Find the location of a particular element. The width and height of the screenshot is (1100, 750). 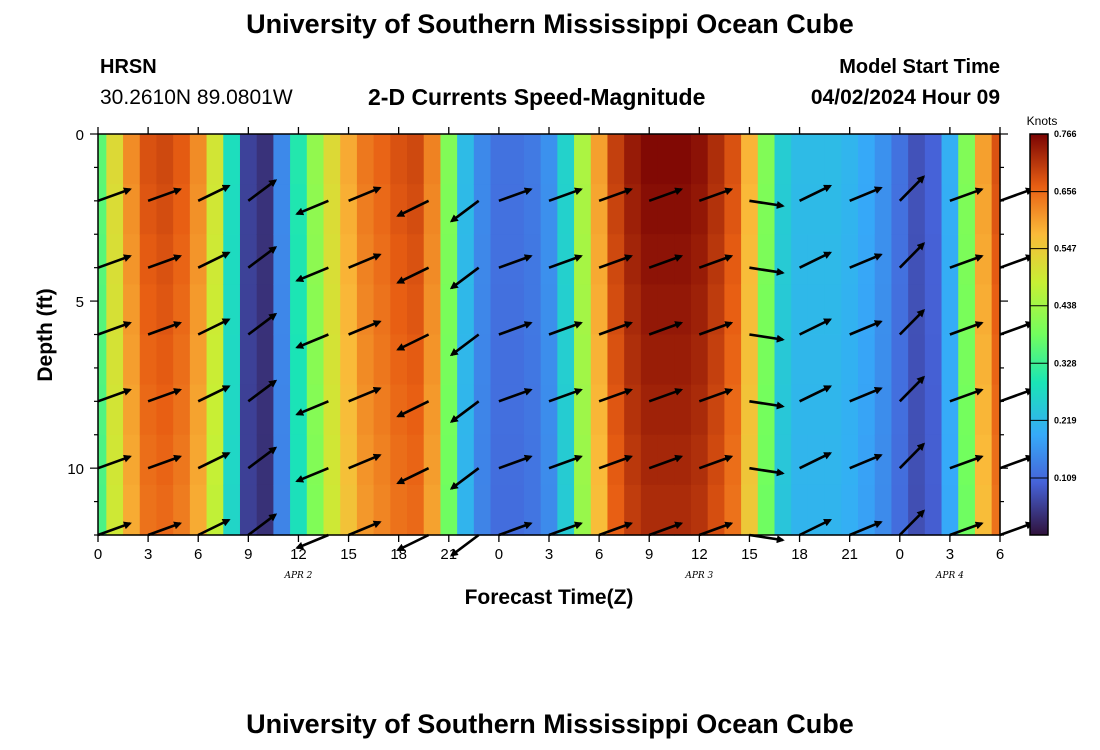

x-tick-label: 3 is located at coordinates (950, 554).